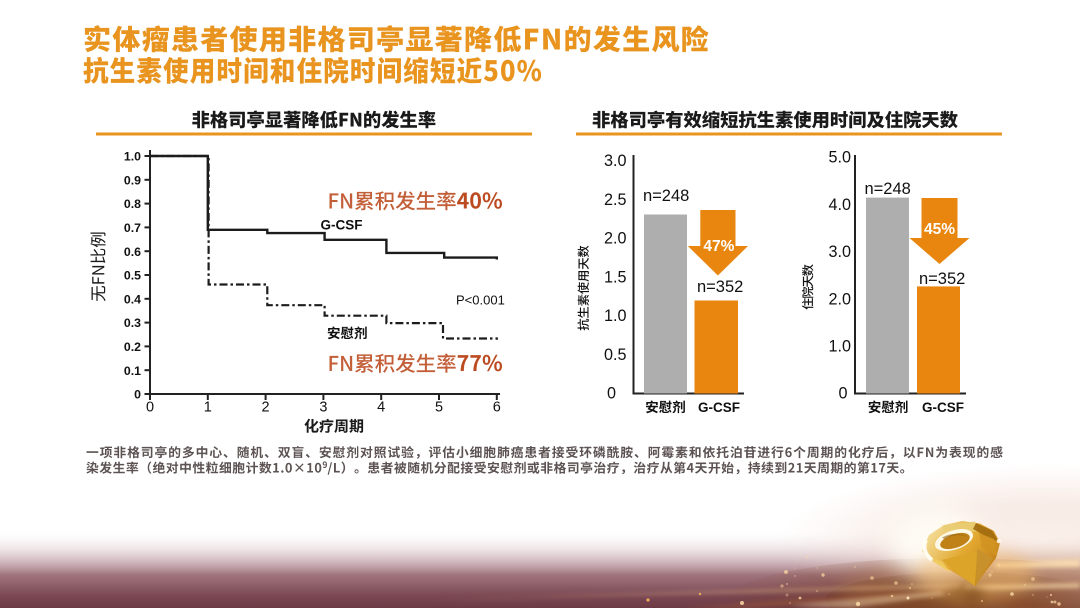 This screenshot has width=1080, height=613. I want to click on svg-text: 0.4, so click(132, 299).